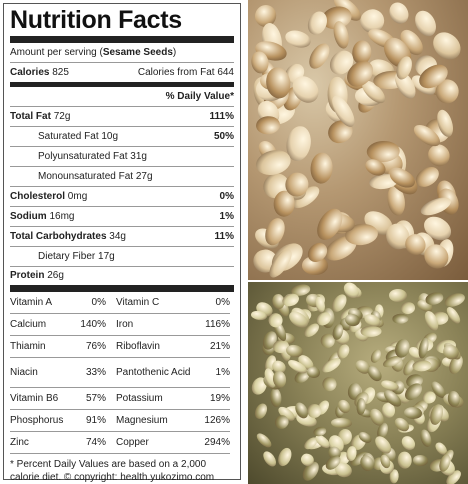  What do you see at coordinates (67, 256) in the screenshot?
I see `nutrient-label: Dietary Fiber` at bounding box center [67, 256].